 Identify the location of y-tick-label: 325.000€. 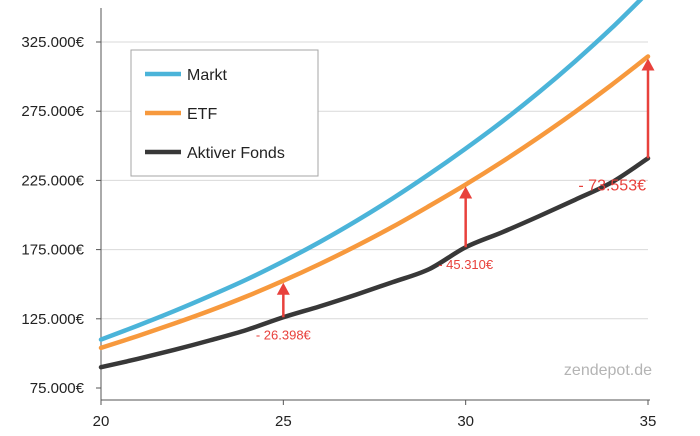
(52, 42).